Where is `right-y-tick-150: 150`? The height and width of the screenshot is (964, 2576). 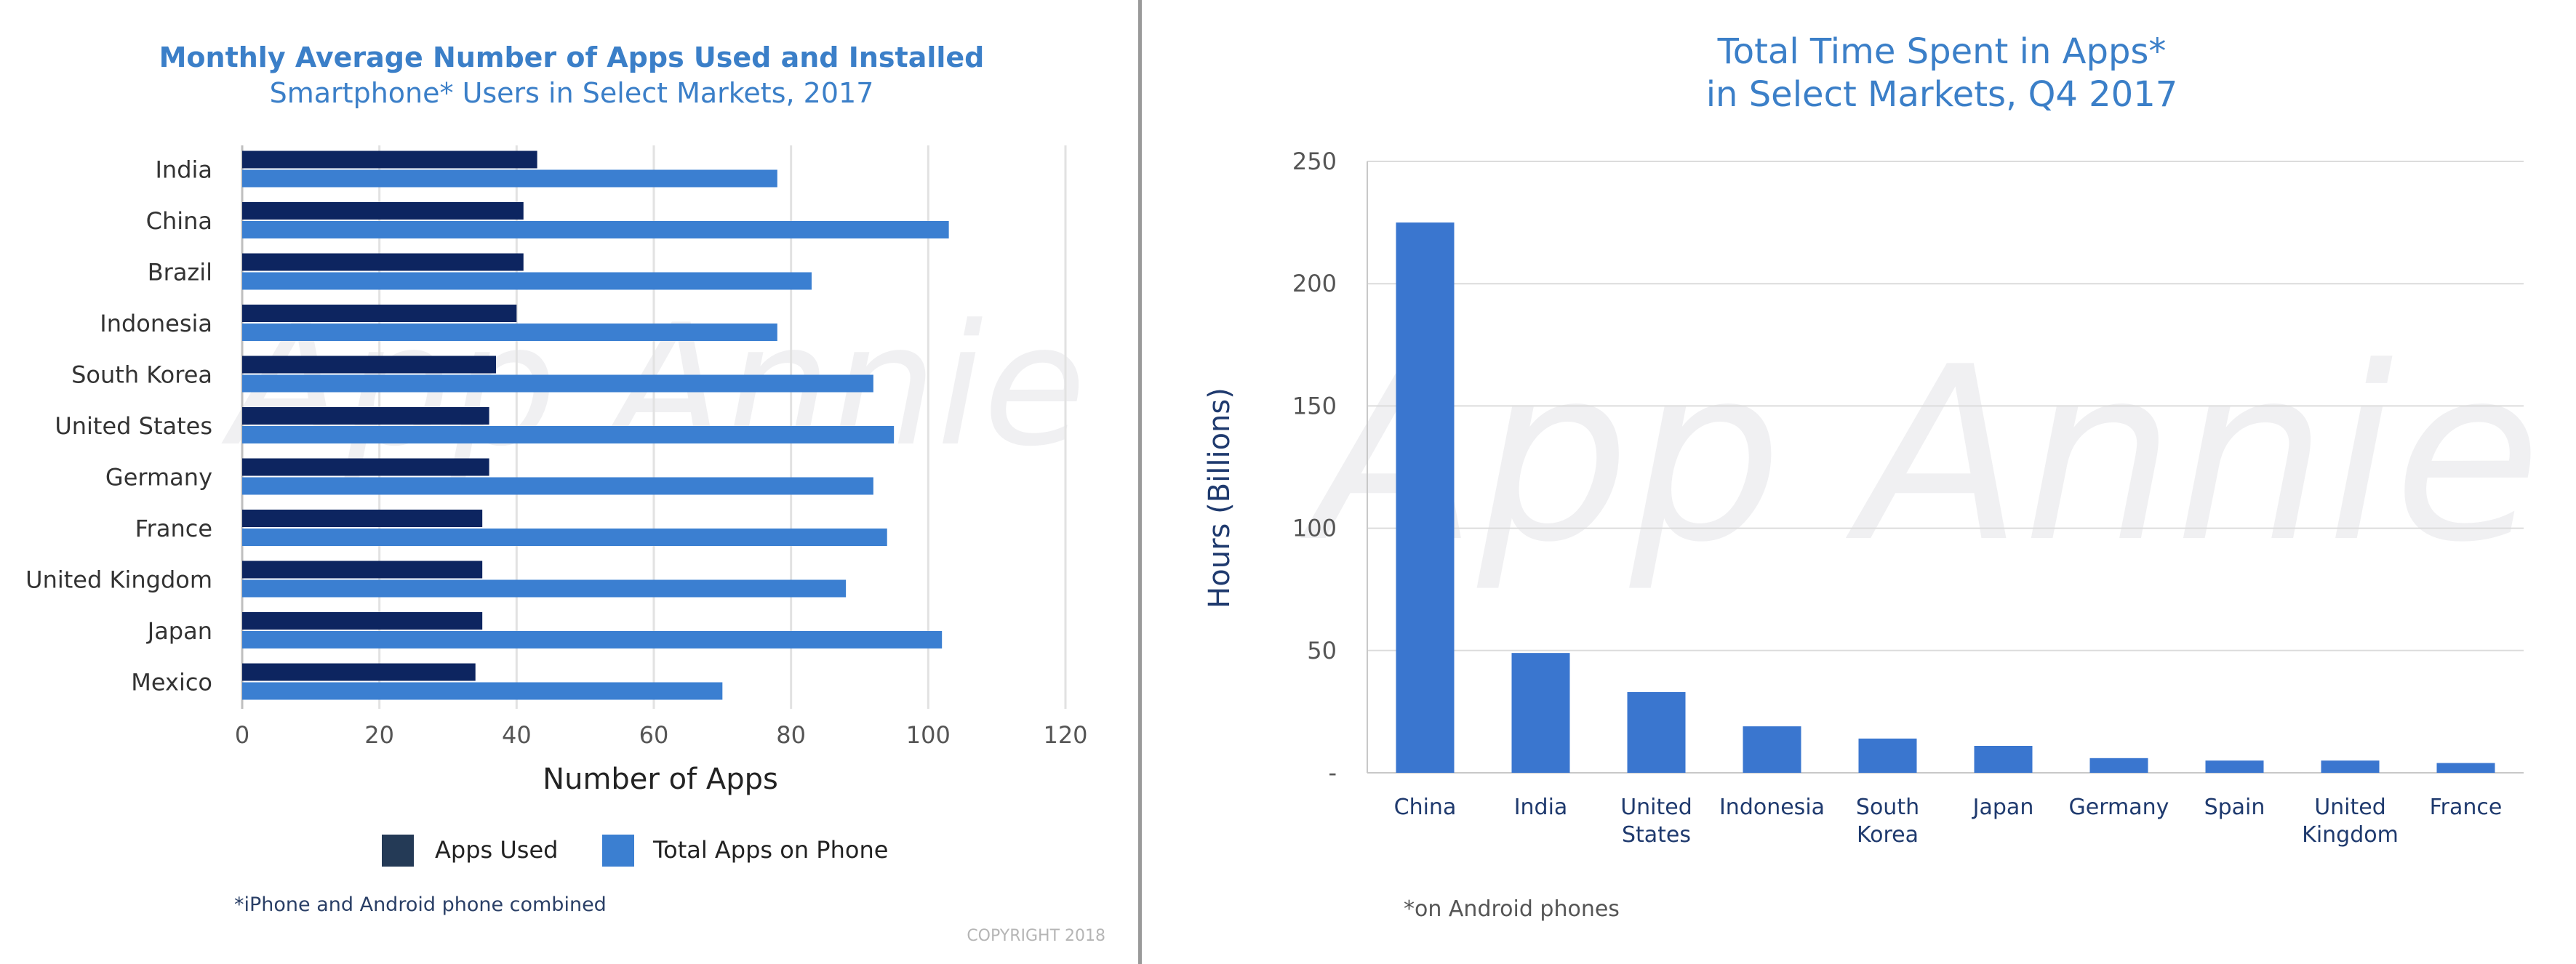 right-y-tick-150: 150 is located at coordinates (1314, 405).